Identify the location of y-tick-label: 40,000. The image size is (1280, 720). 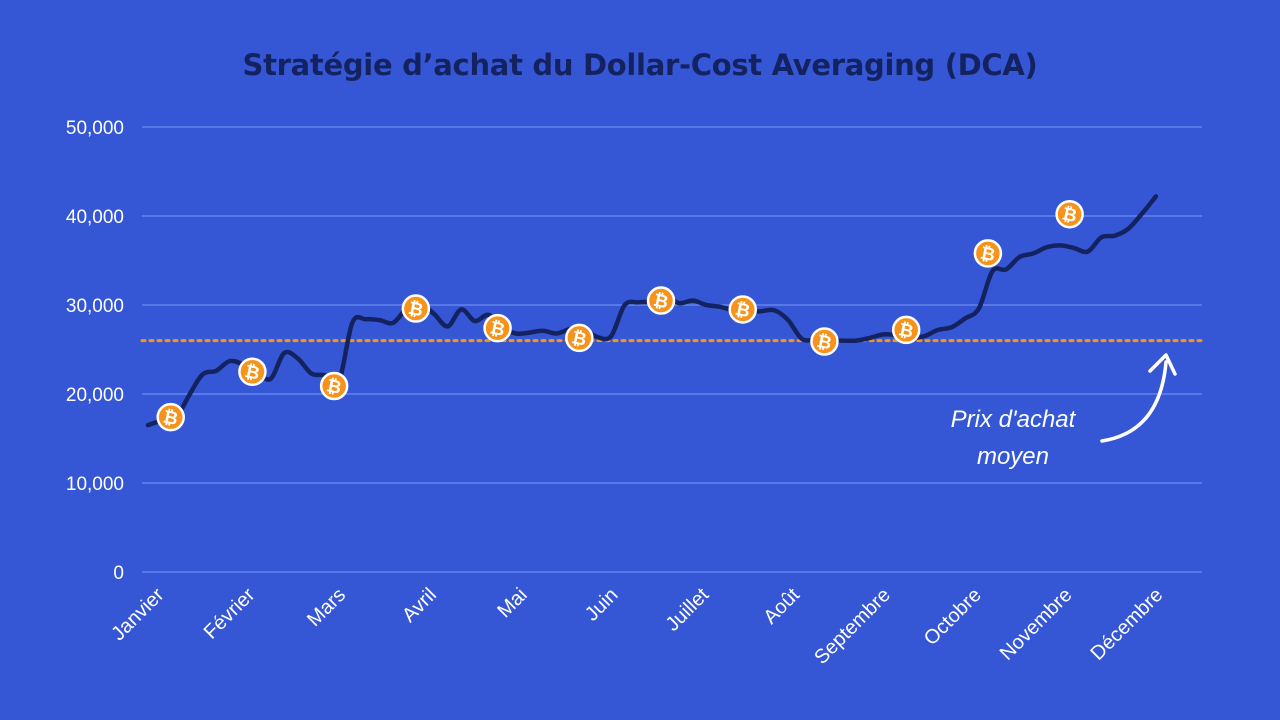
(95, 217).